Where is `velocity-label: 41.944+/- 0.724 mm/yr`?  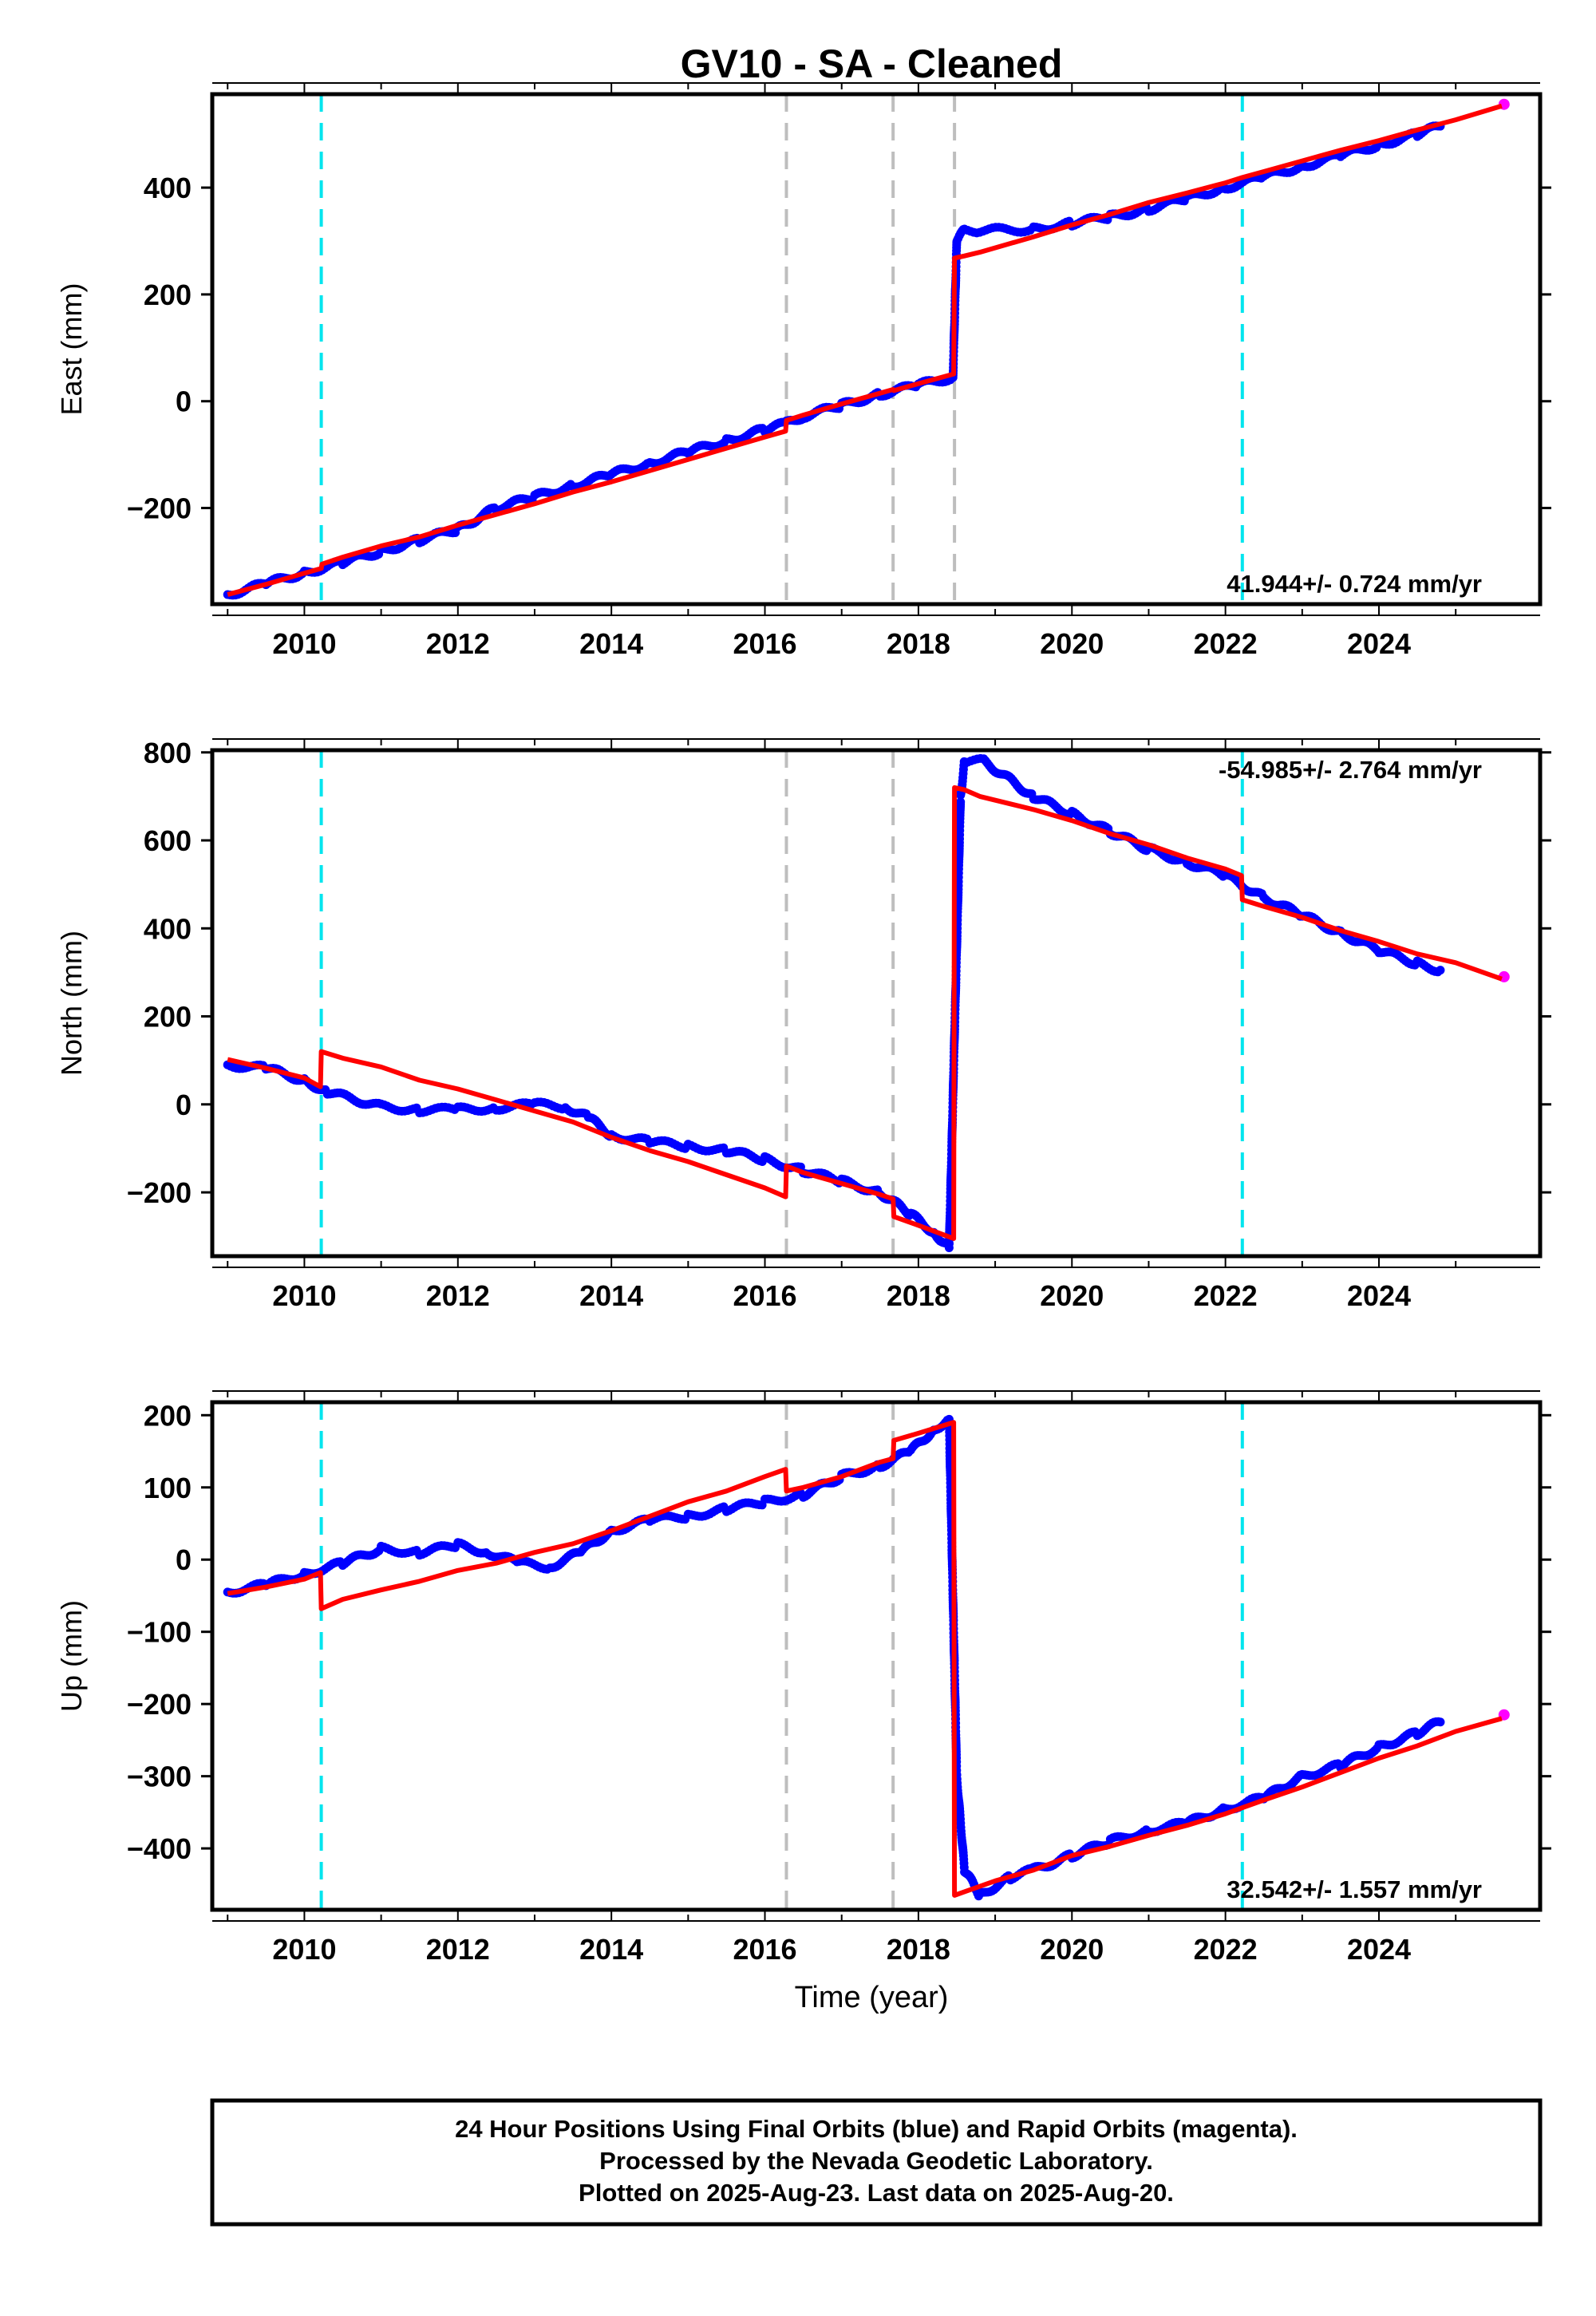
velocity-label: 41.944+/- 0.724 mm/yr is located at coordinates (1354, 584).